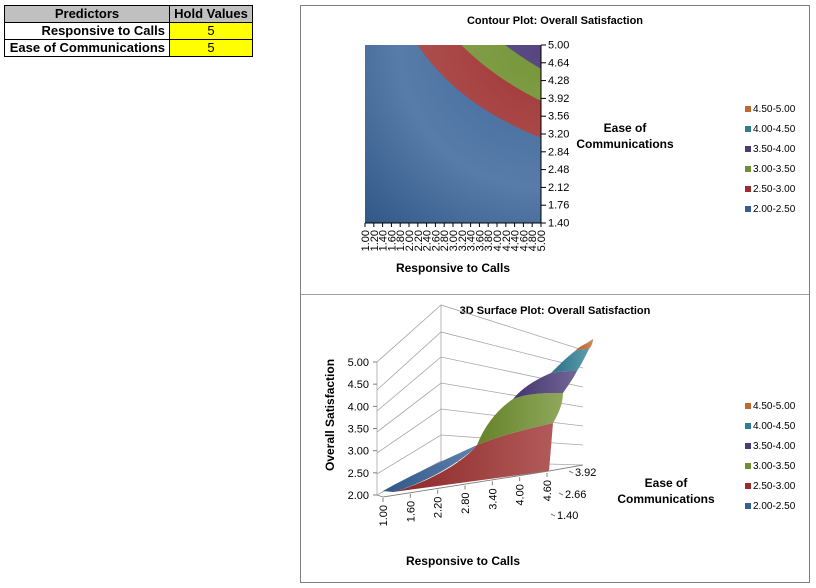 The image size is (816, 588). I want to click on contour-x-tick-label: 1.60, so click(392, 240).